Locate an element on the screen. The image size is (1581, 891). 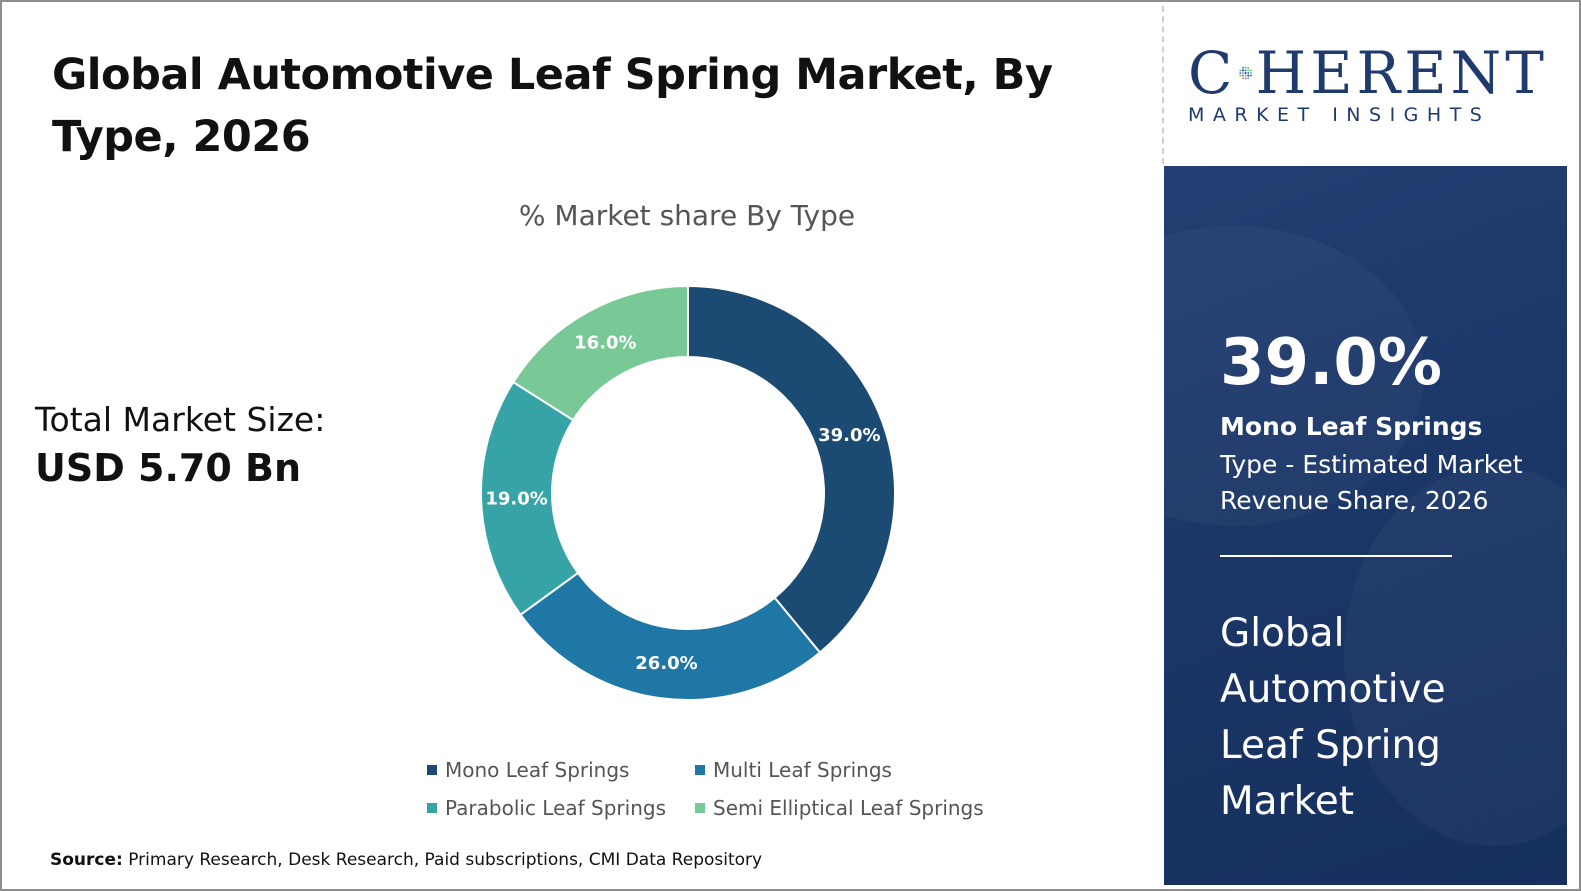
logo-letter-c: C is located at coordinates (1212, 73).